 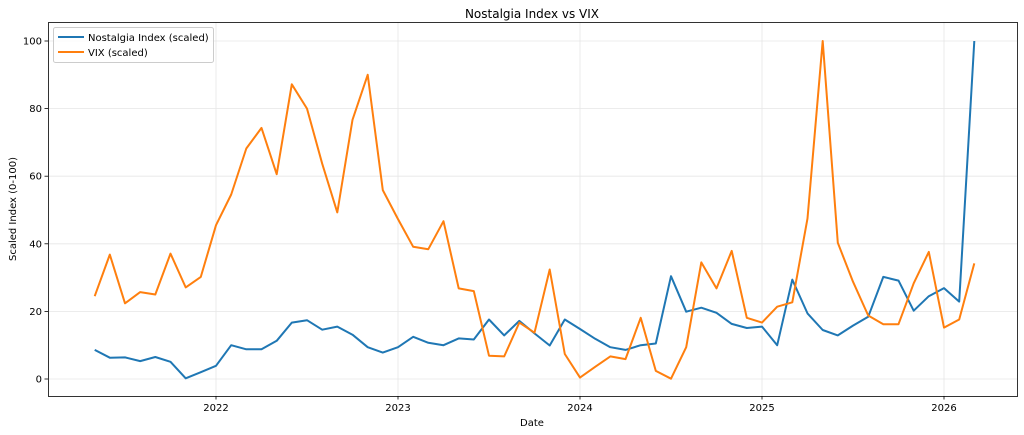 I want to click on x-tick-label: 2025, so click(x=761, y=408).